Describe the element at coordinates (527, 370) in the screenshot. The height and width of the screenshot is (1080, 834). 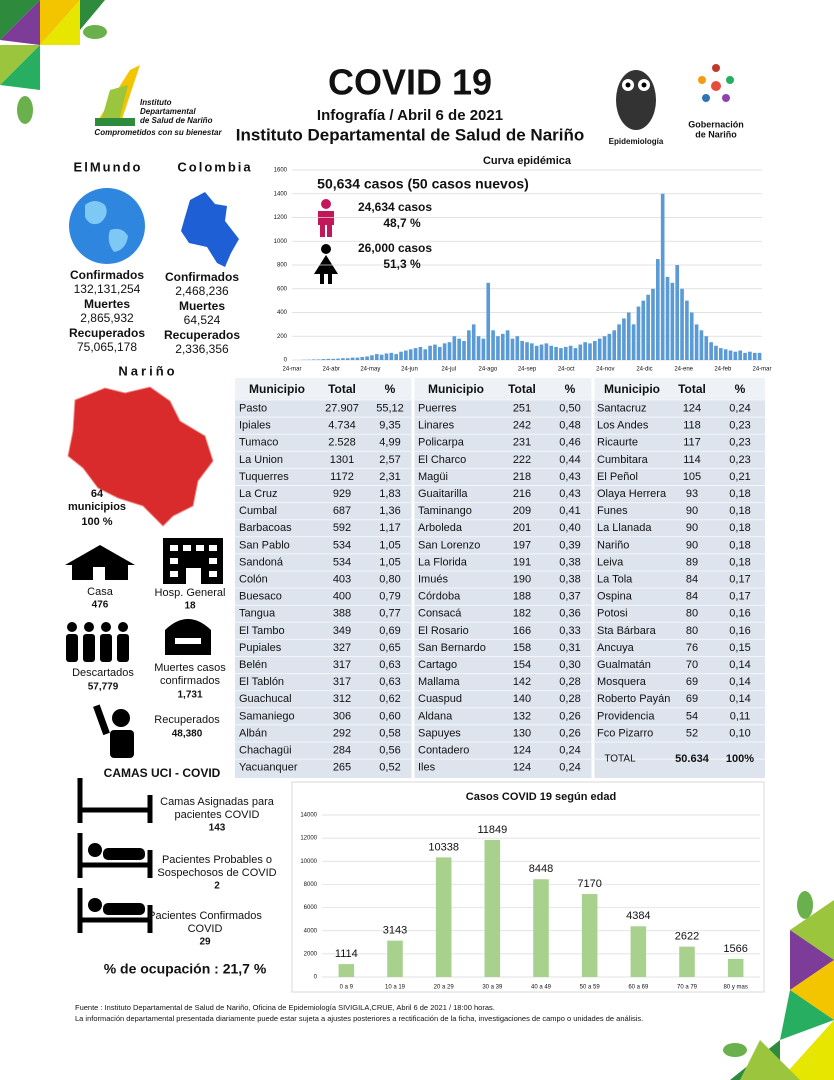
I see `x-tick-label: 24-sep` at that location.